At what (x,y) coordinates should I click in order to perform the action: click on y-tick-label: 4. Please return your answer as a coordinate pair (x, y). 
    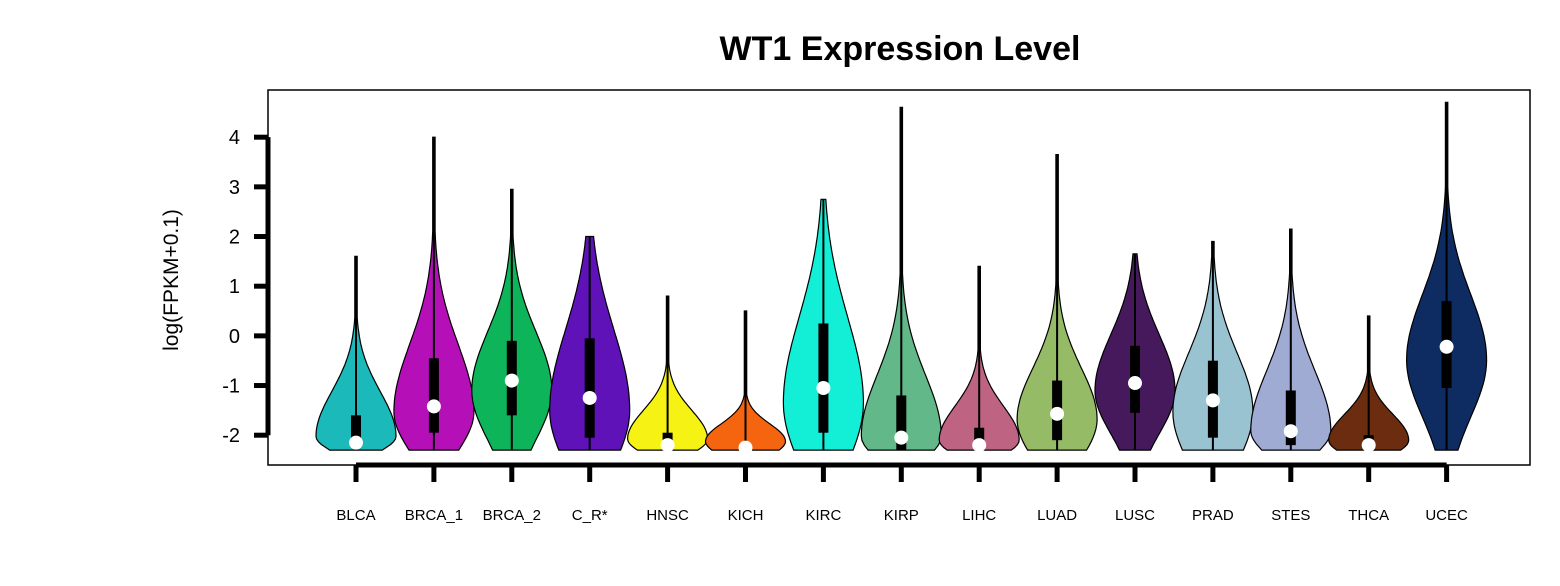
    Looking at the image, I should click on (234, 138).